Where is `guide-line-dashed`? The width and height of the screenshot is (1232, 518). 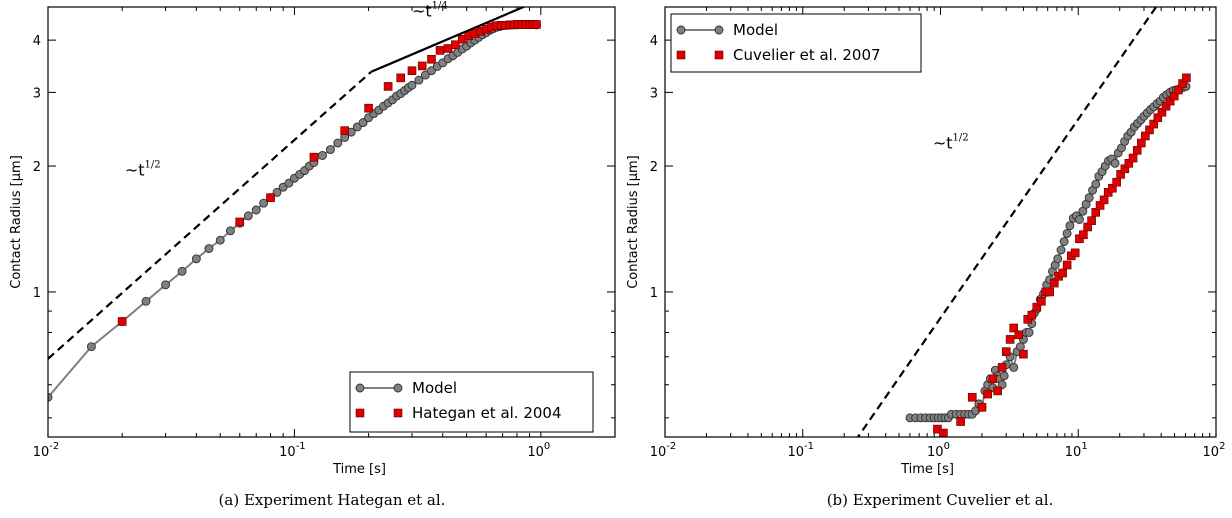
guide-line-dashed is located at coordinates (210, 215).